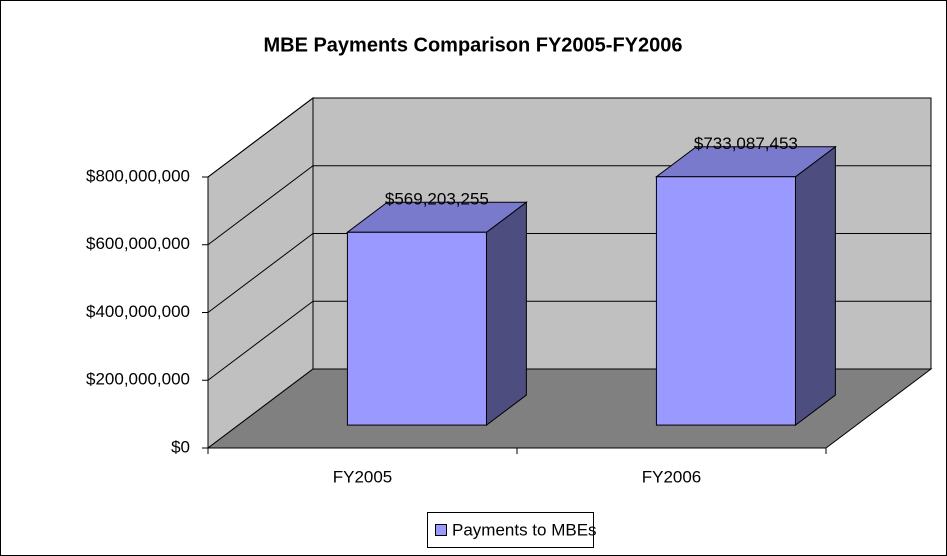  Describe the element at coordinates (441, 530) in the screenshot. I see `legend-swatch` at that location.